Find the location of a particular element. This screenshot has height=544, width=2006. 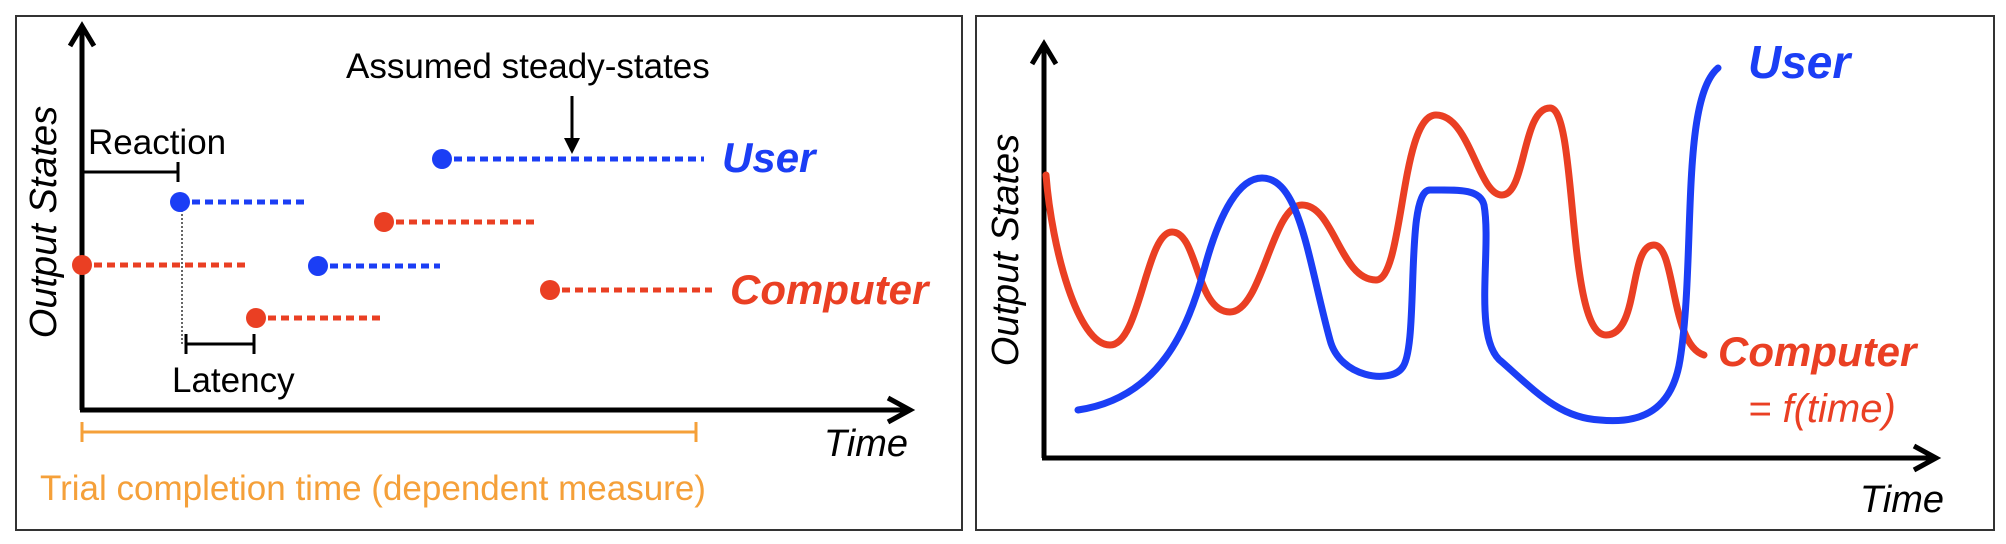

steady-state-label: Assumed steady-states is located at coordinates (528, 66).